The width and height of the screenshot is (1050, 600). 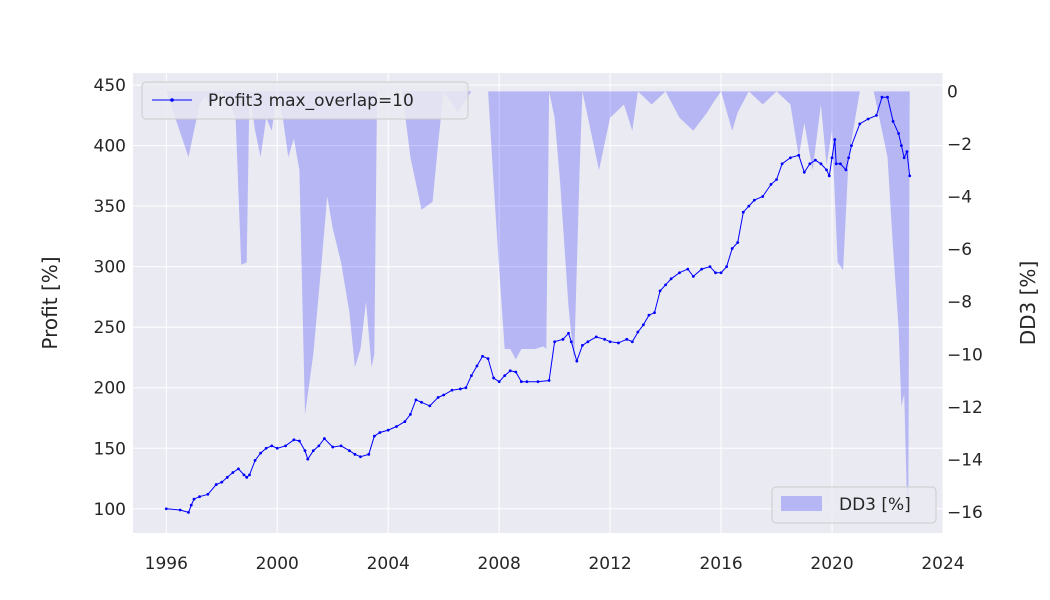 What do you see at coordinates (831, 564) in the screenshot?
I see `x-tick-label: 2020` at bounding box center [831, 564].